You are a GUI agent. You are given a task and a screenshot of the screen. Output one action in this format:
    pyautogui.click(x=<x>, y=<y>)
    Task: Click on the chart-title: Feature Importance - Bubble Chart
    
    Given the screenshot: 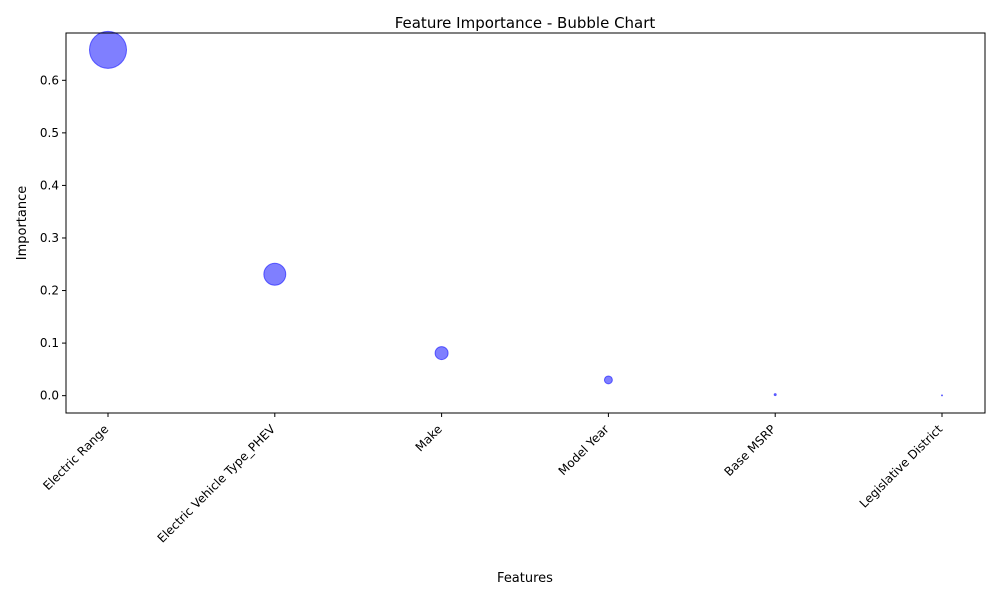 What is the action you would take?
    pyautogui.click(x=525, y=23)
    